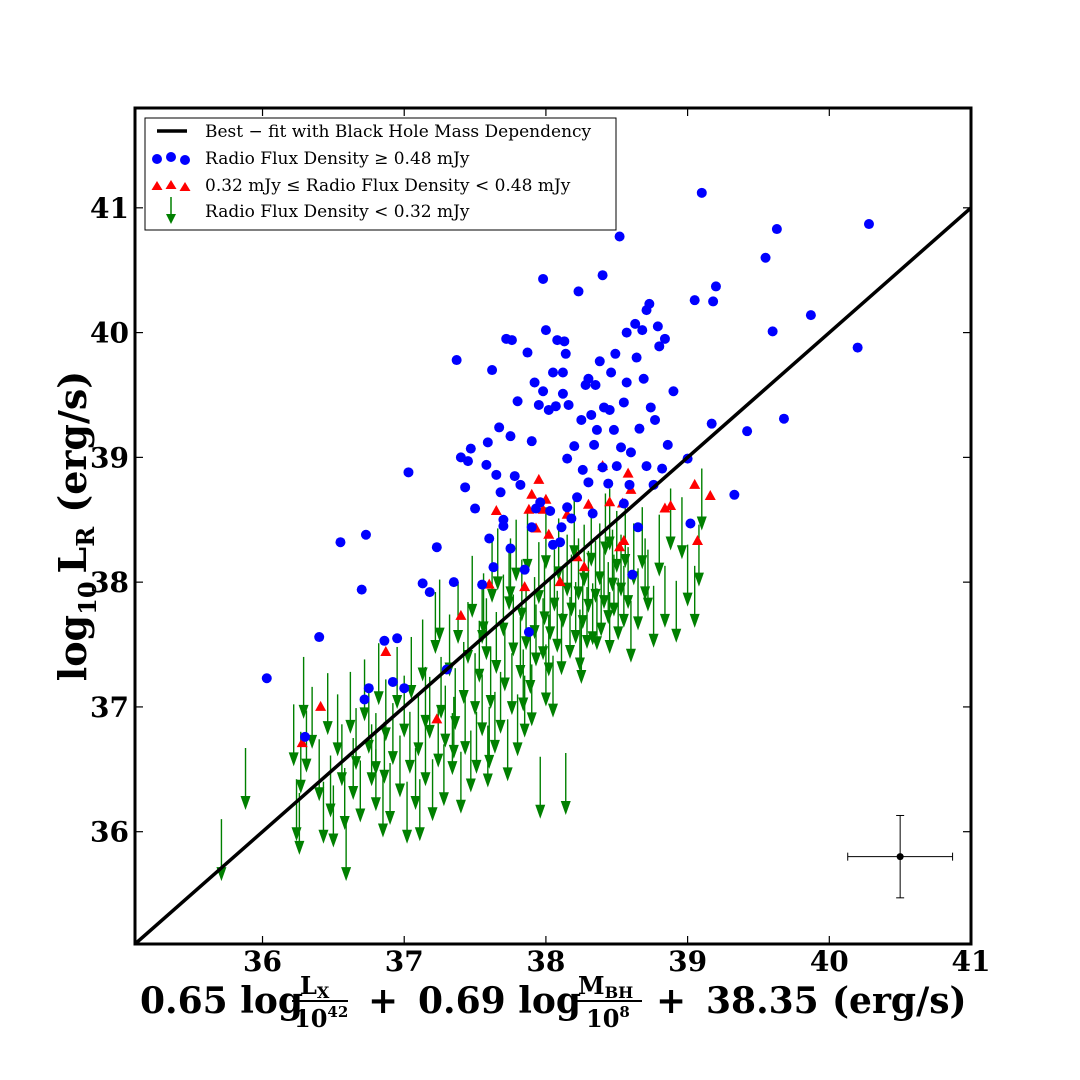 This screenshot has height=1080, width=1080. Describe the element at coordinates (404, 961) in the screenshot. I see `x-tick-label: 37` at that location.